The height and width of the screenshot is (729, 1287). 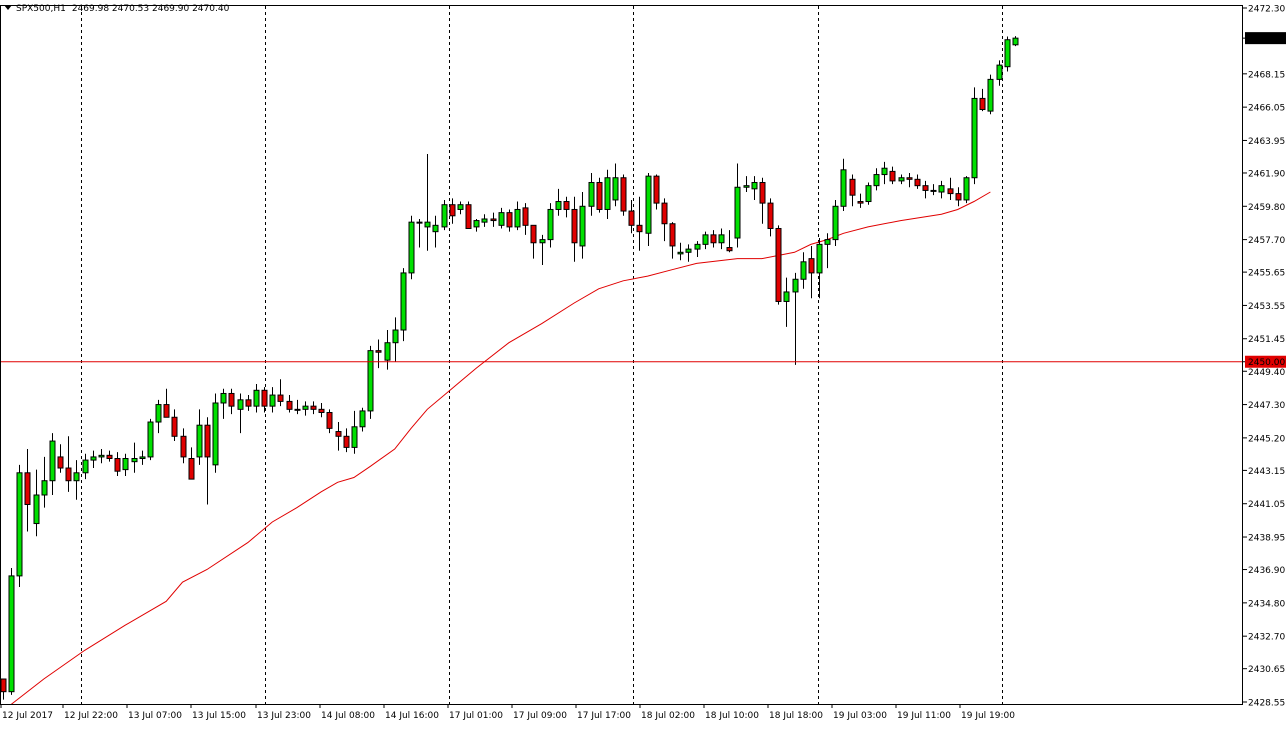 I want to click on y-tick-label: 2453.55, so click(x=1266, y=307).